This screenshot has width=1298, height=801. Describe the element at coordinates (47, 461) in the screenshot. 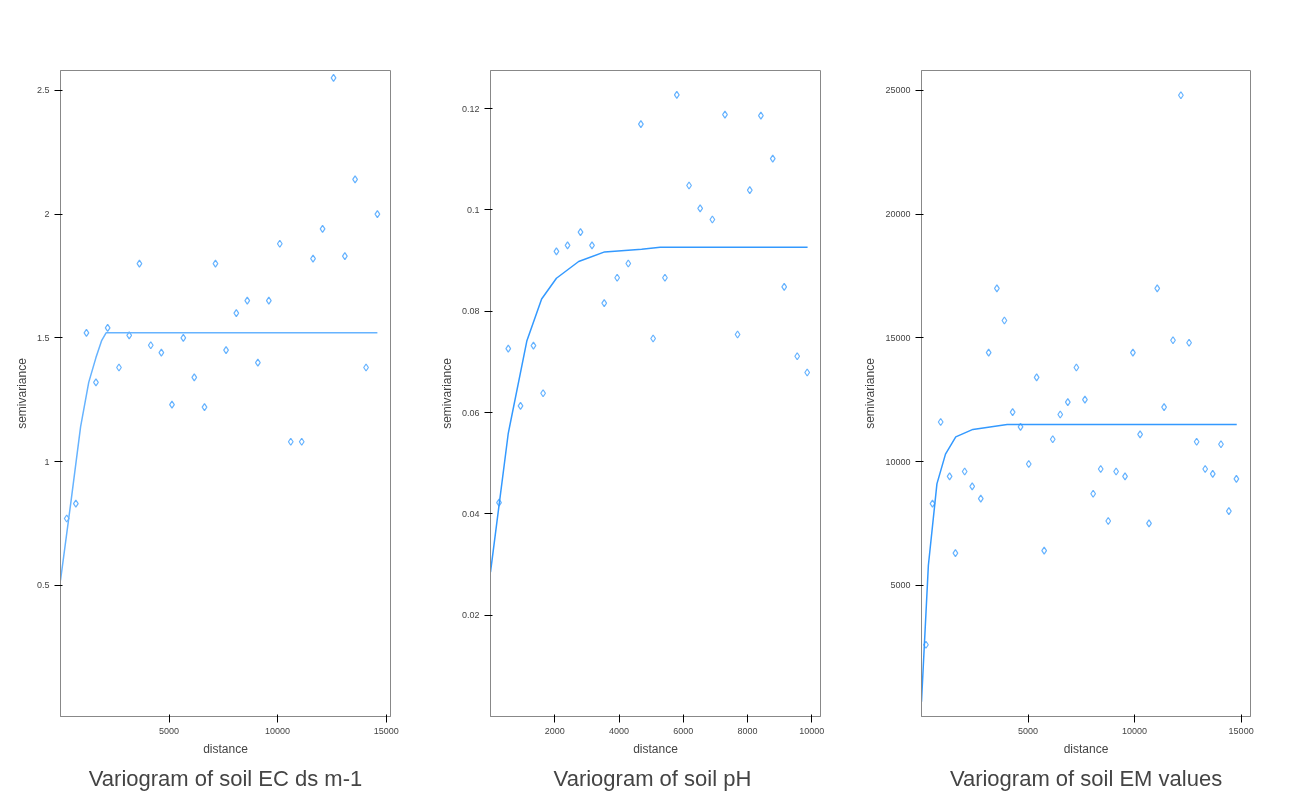

I see `y-tick-label: 1` at that location.